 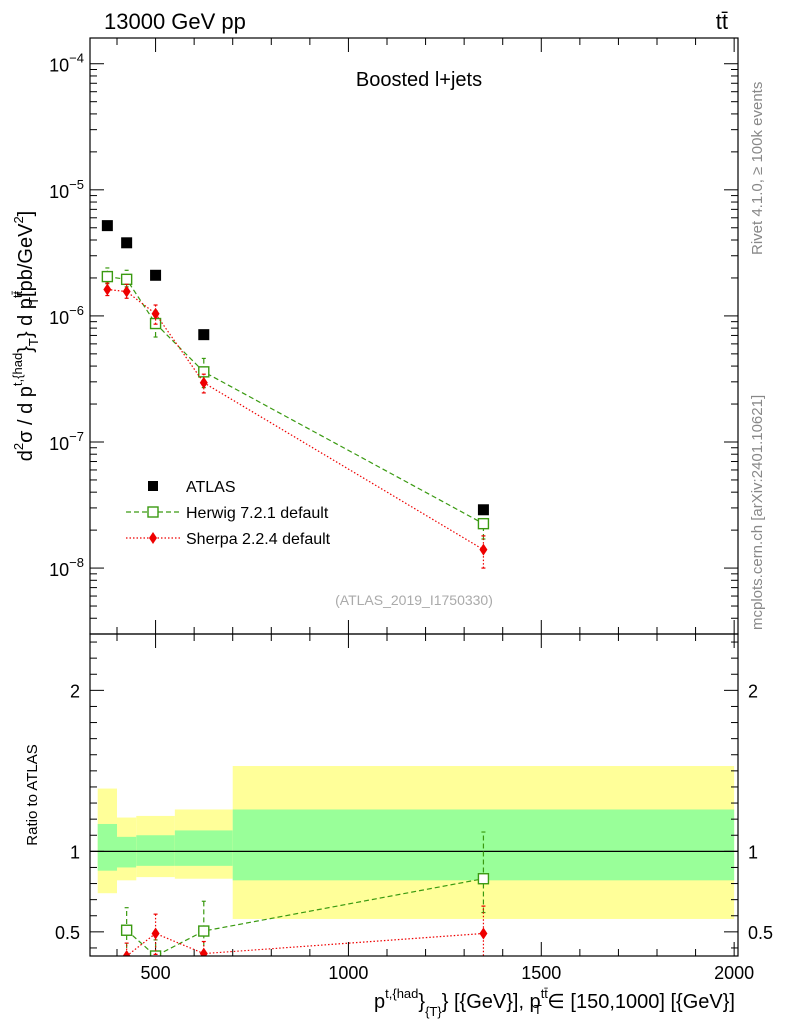 I want to click on x-tick-label: 2000, so click(x=734, y=973).